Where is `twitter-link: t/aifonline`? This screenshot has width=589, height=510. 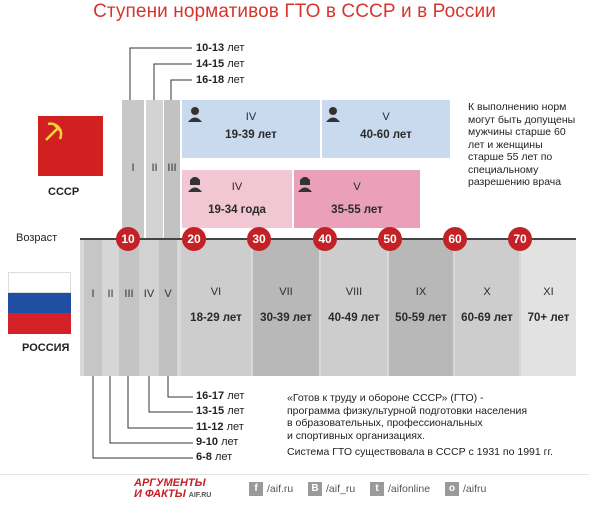
twitter-link: t/aifonline is located at coordinates (400, 489).